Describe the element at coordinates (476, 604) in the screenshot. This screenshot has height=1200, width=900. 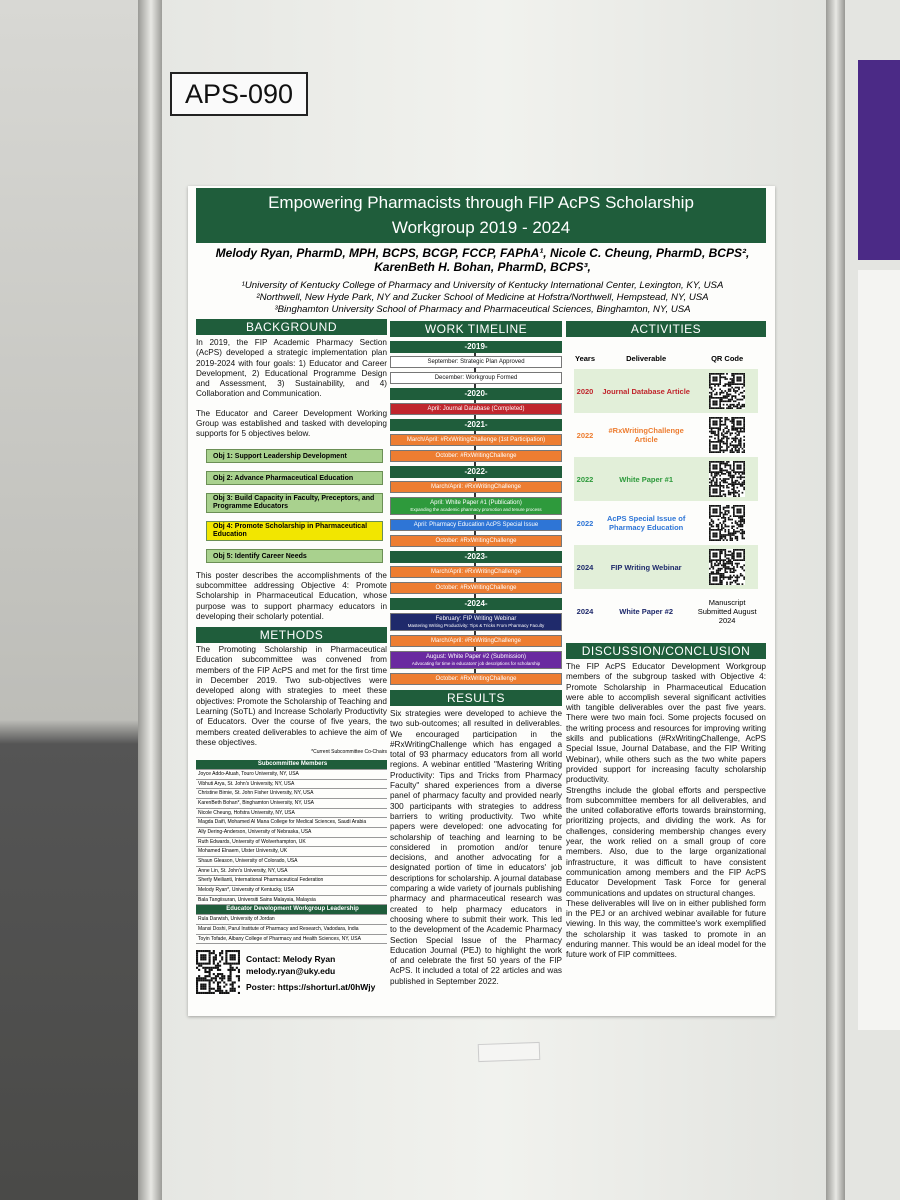
I see `timeline-year: -2024-` at that location.